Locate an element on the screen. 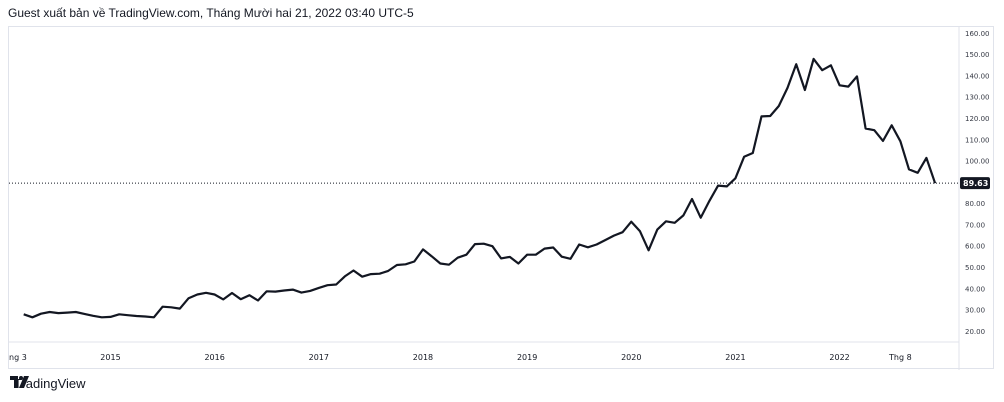  y-tick-label: 50.00 is located at coordinates (975, 268).